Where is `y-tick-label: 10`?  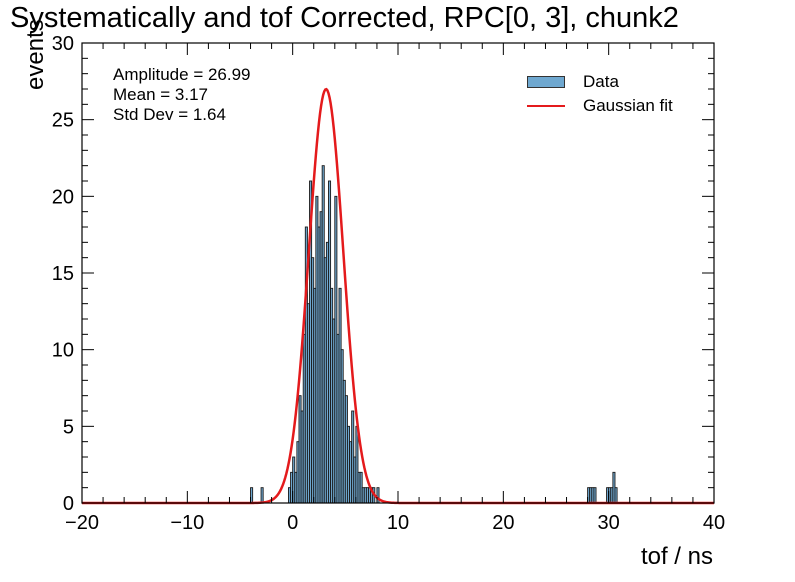 y-tick-label: 10 is located at coordinates (63, 351).